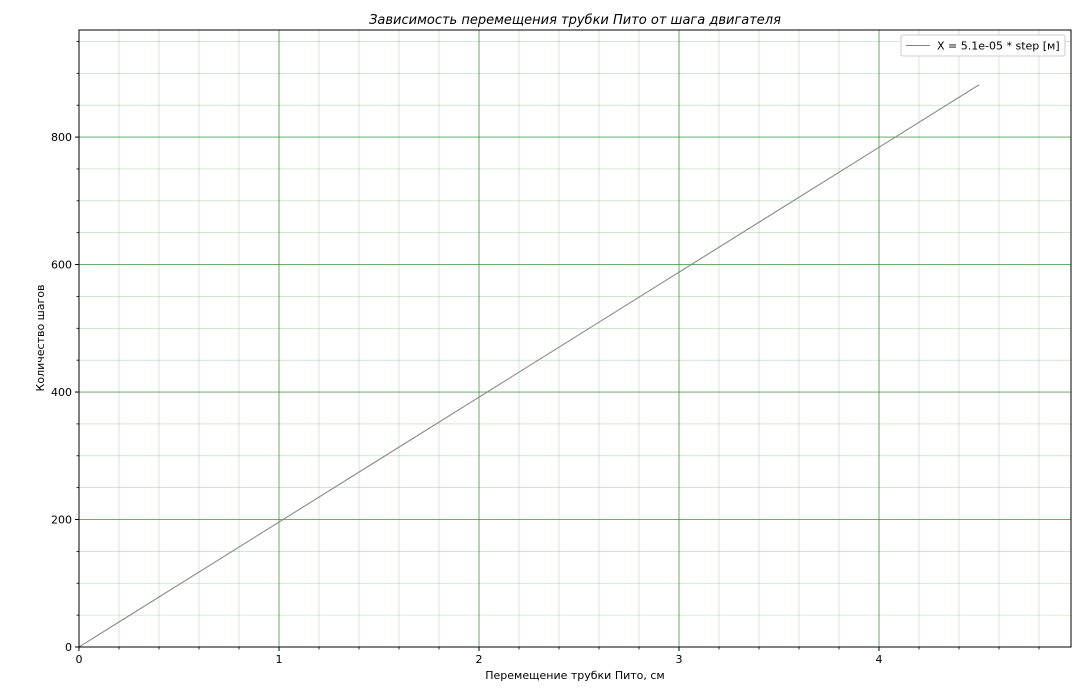 Image resolution: width=1082 pixels, height=689 pixels. I want to click on y-tick-label: 800, so click(61, 137).